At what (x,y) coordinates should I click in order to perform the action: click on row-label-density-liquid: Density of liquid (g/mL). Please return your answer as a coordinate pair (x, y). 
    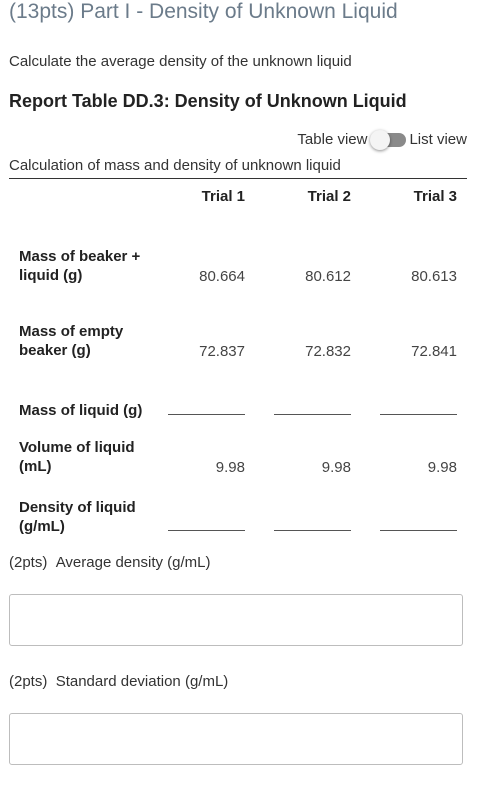
    Looking at the image, I should click on (77, 517).